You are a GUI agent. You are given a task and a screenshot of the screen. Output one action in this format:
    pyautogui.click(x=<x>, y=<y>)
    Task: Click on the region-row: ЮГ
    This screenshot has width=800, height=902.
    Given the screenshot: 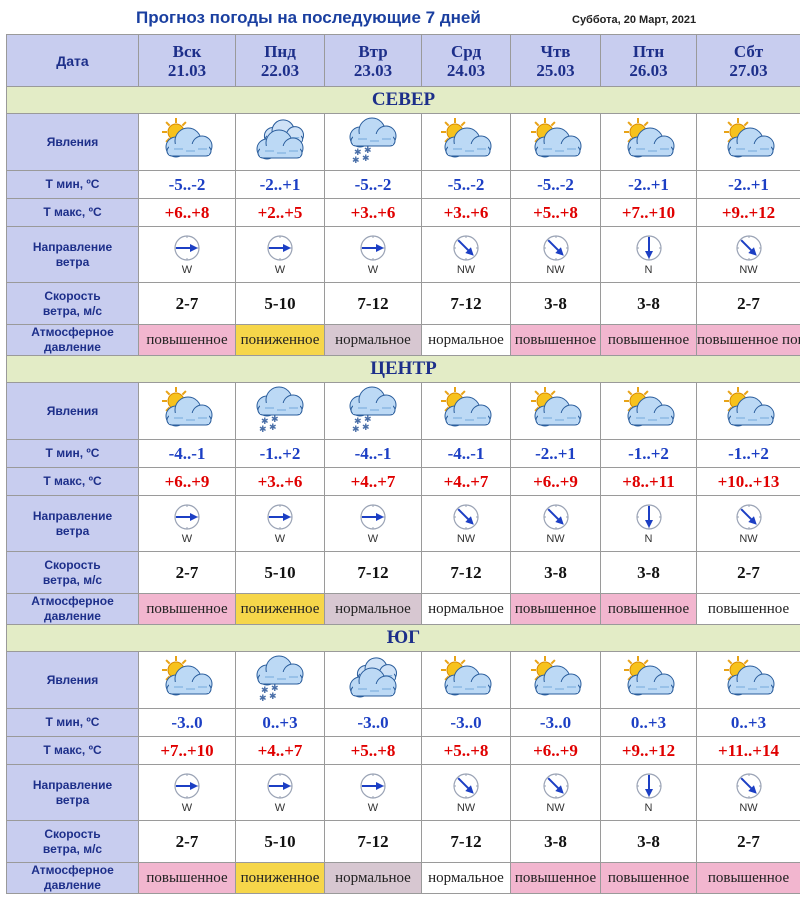 What is the action you would take?
    pyautogui.click(x=403, y=638)
    